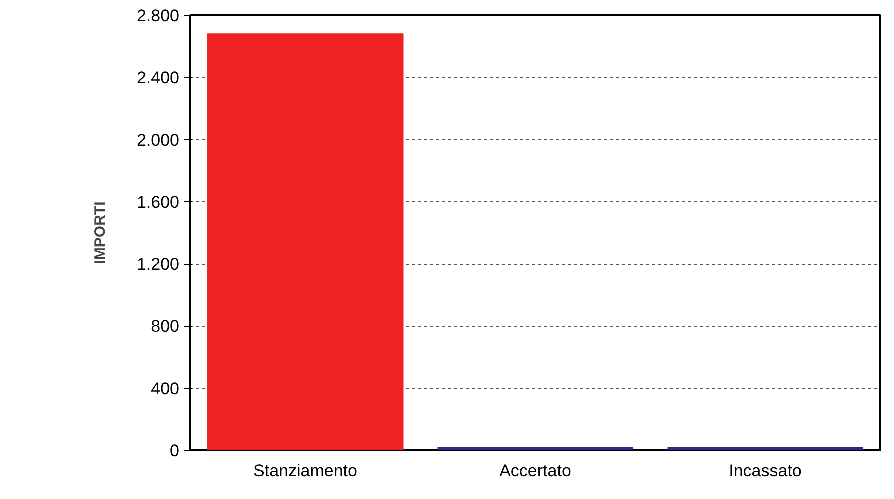  What do you see at coordinates (158, 16) in the screenshot?
I see `y-tick-label: 2.800` at bounding box center [158, 16].